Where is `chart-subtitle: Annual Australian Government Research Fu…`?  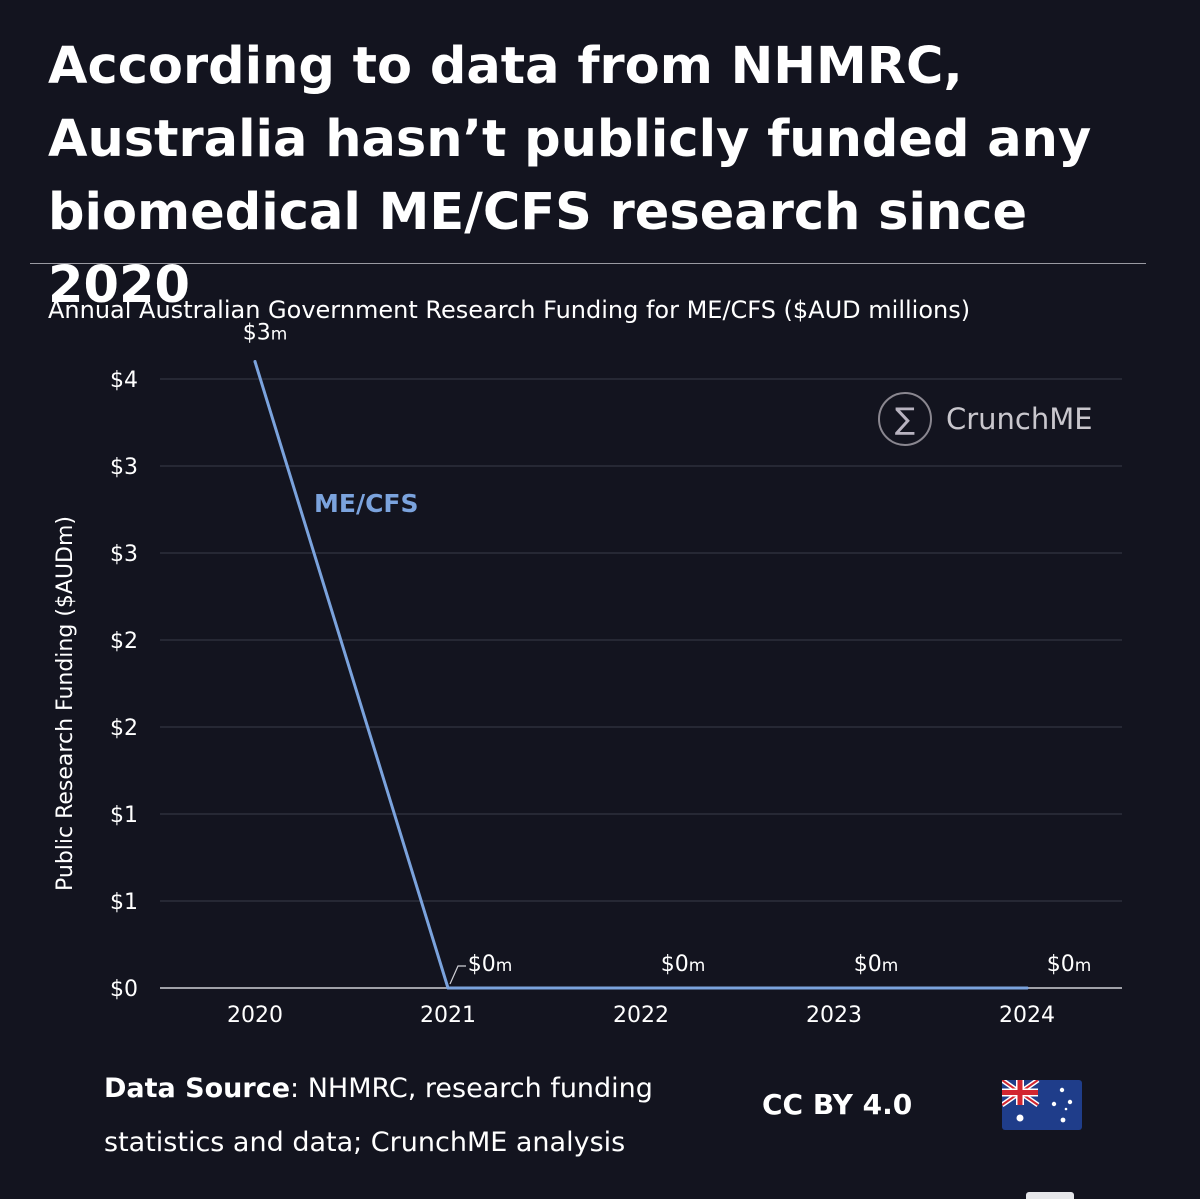 chart-subtitle: Annual Australian Government Research Fu… is located at coordinates (509, 310).